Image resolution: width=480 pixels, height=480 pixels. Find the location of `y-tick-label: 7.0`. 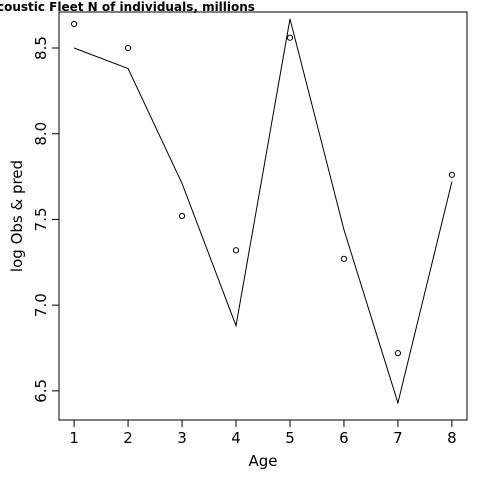

y-tick-label: 7.0 is located at coordinates (41, 305).